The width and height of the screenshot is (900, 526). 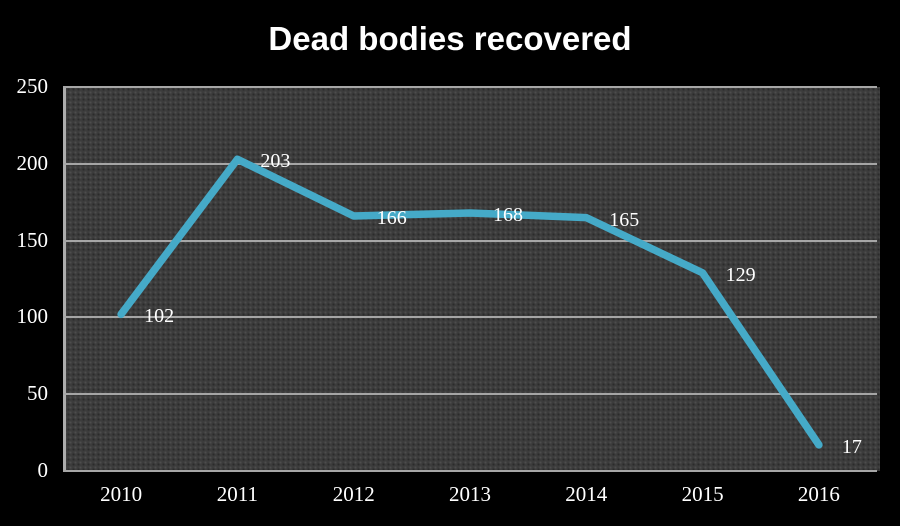 What do you see at coordinates (237, 494) in the screenshot?
I see `x-tick-label-2011: 2011` at bounding box center [237, 494].